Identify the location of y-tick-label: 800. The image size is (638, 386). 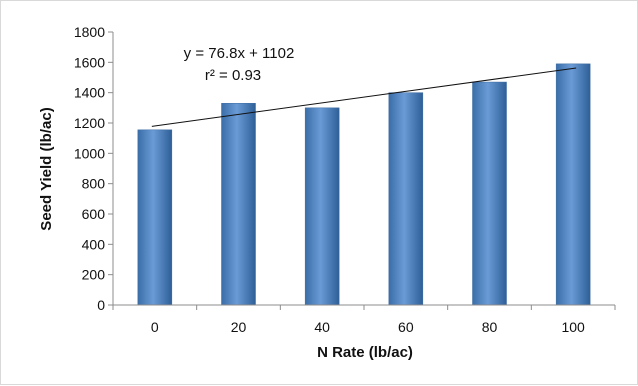
(94, 184).